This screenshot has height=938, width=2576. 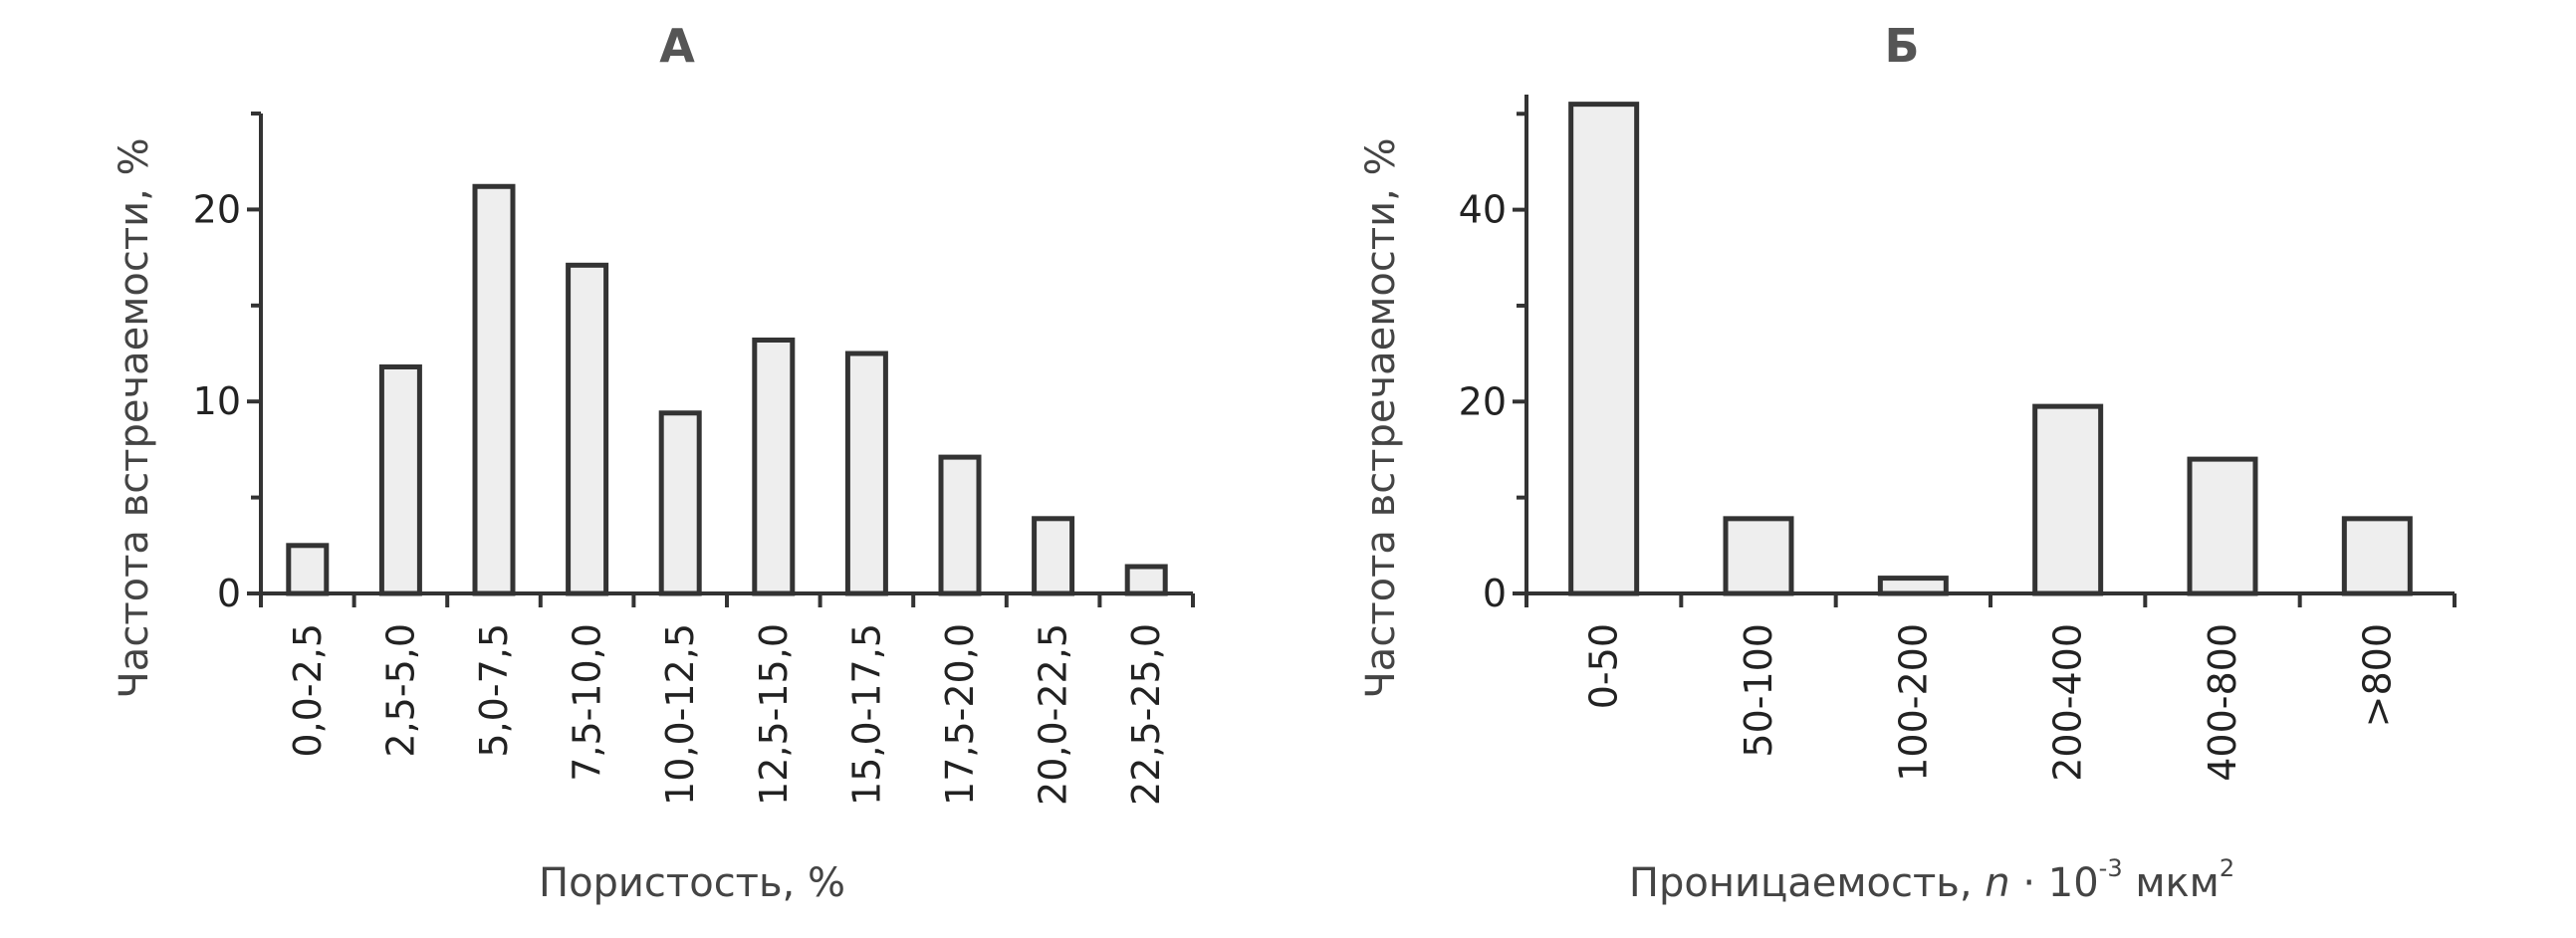 I want to click on category-label-2: 5,0-7,5, so click(x=494, y=691).